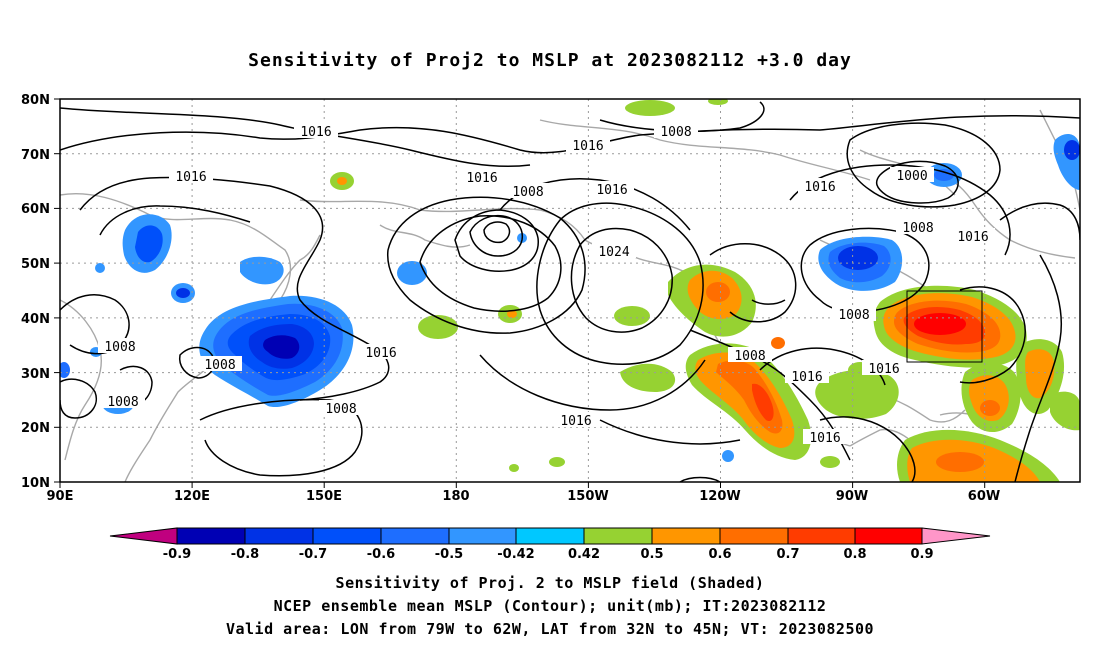  Describe the element at coordinates (35, 374) in the screenshot. I see `lat-label-30n: 30N` at that location.